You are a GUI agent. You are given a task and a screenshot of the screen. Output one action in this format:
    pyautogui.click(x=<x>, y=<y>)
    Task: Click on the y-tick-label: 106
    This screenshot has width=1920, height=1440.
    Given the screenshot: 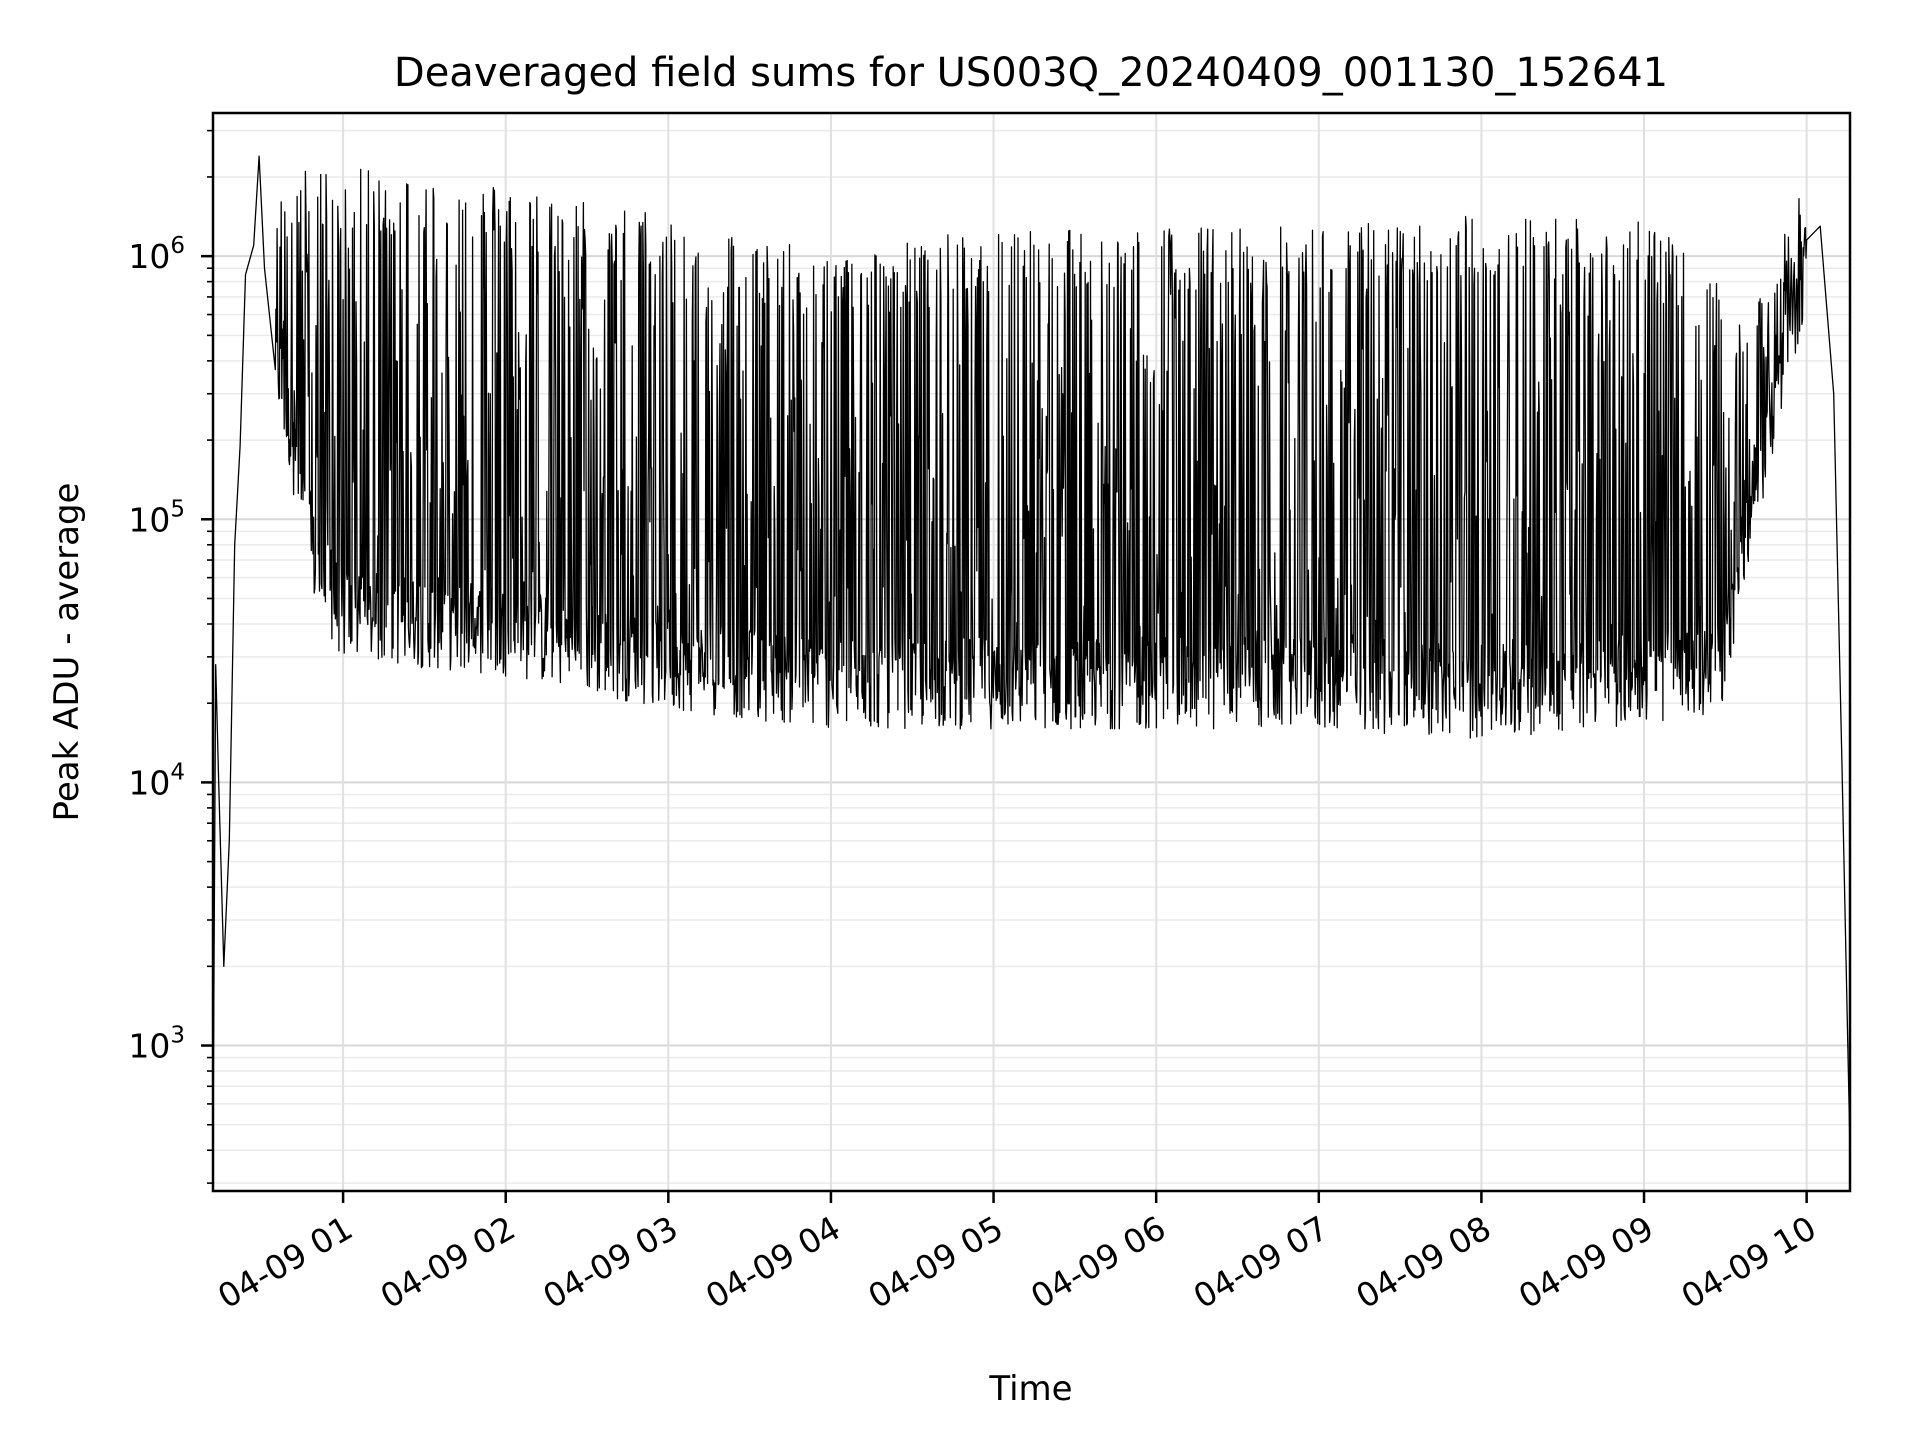 What is the action you would take?
    pyautogui.click(x=156, y=254)
    